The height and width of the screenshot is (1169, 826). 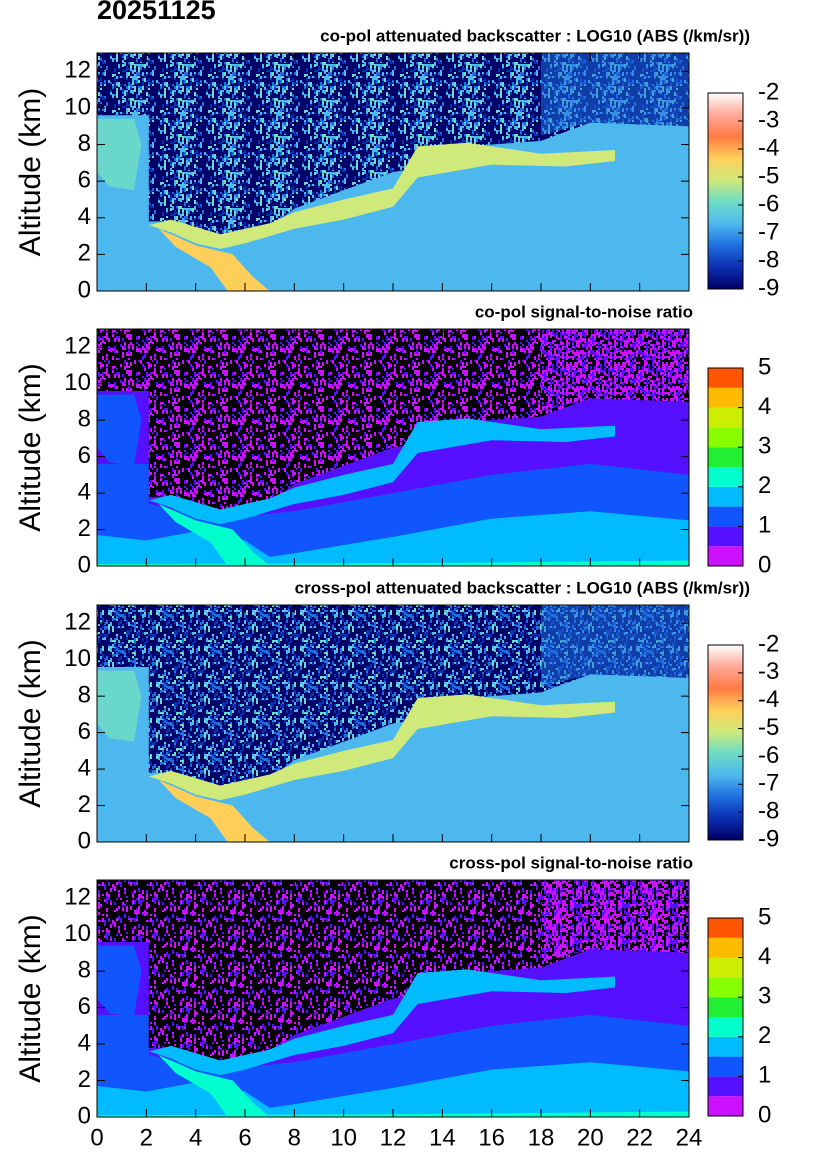 I want to click on date-title: 20251125, so click(x=156, y=12).